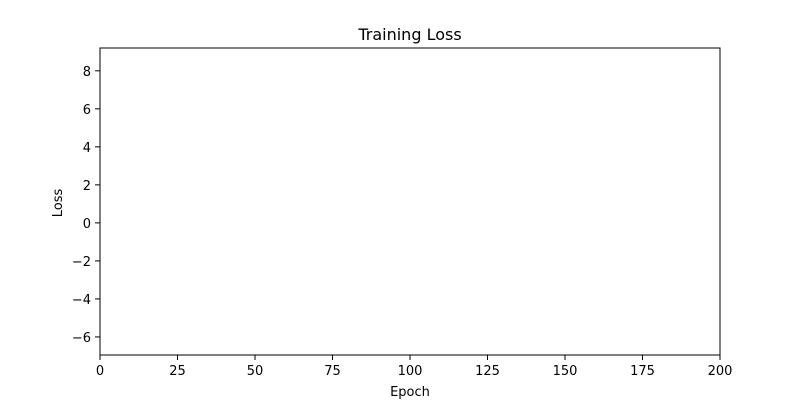 The width and height of the screenshot is (800, 405). What do you see at coordinates (177, 371) in the screenshot?
I see `x-tick-label: 25` at bounding box center [177, 371].